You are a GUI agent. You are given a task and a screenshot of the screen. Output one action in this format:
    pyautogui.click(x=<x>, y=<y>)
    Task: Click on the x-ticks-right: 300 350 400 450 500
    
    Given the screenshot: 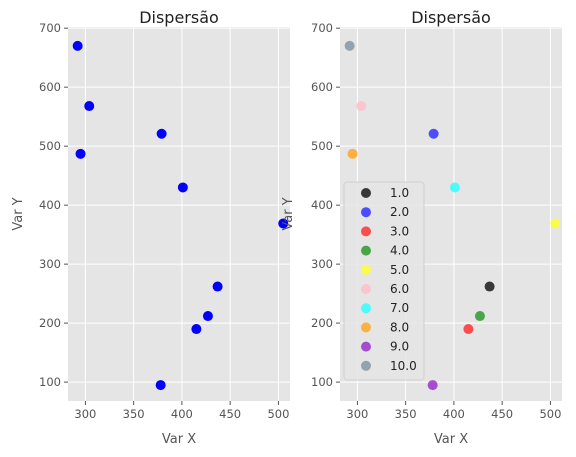 What is the action you would take?
    pyautogui.click(x=453, y=411)
    